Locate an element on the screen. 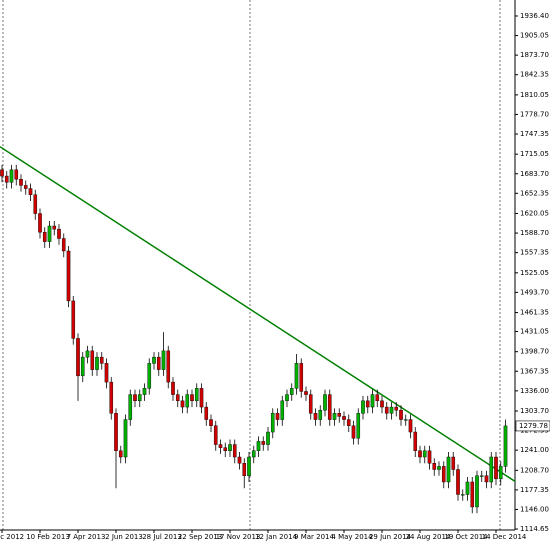 This screenshot has height=543, width=550. y-tick-label: 1398.70 is located at coordinates (534, 352).